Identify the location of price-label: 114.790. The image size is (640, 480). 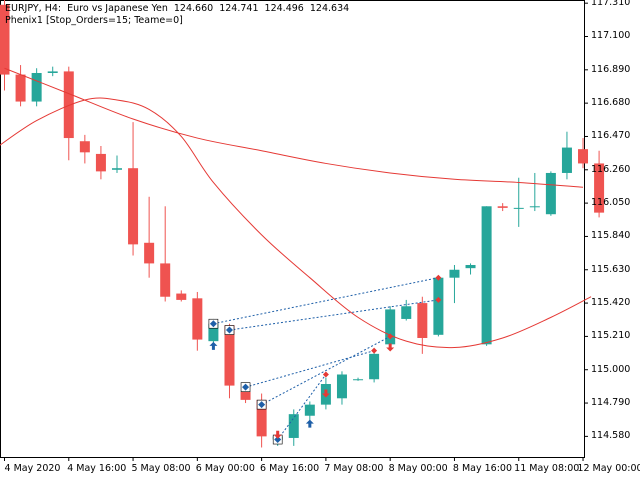
(611, 403).